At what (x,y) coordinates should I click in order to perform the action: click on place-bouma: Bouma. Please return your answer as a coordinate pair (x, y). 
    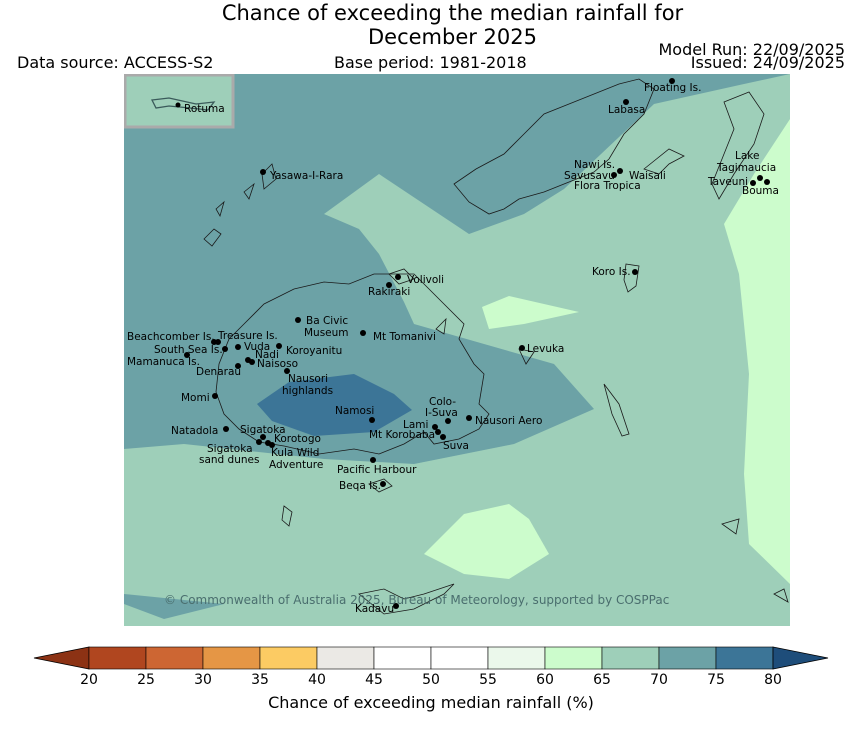
    Looking at the image, I should click on (760, 191).